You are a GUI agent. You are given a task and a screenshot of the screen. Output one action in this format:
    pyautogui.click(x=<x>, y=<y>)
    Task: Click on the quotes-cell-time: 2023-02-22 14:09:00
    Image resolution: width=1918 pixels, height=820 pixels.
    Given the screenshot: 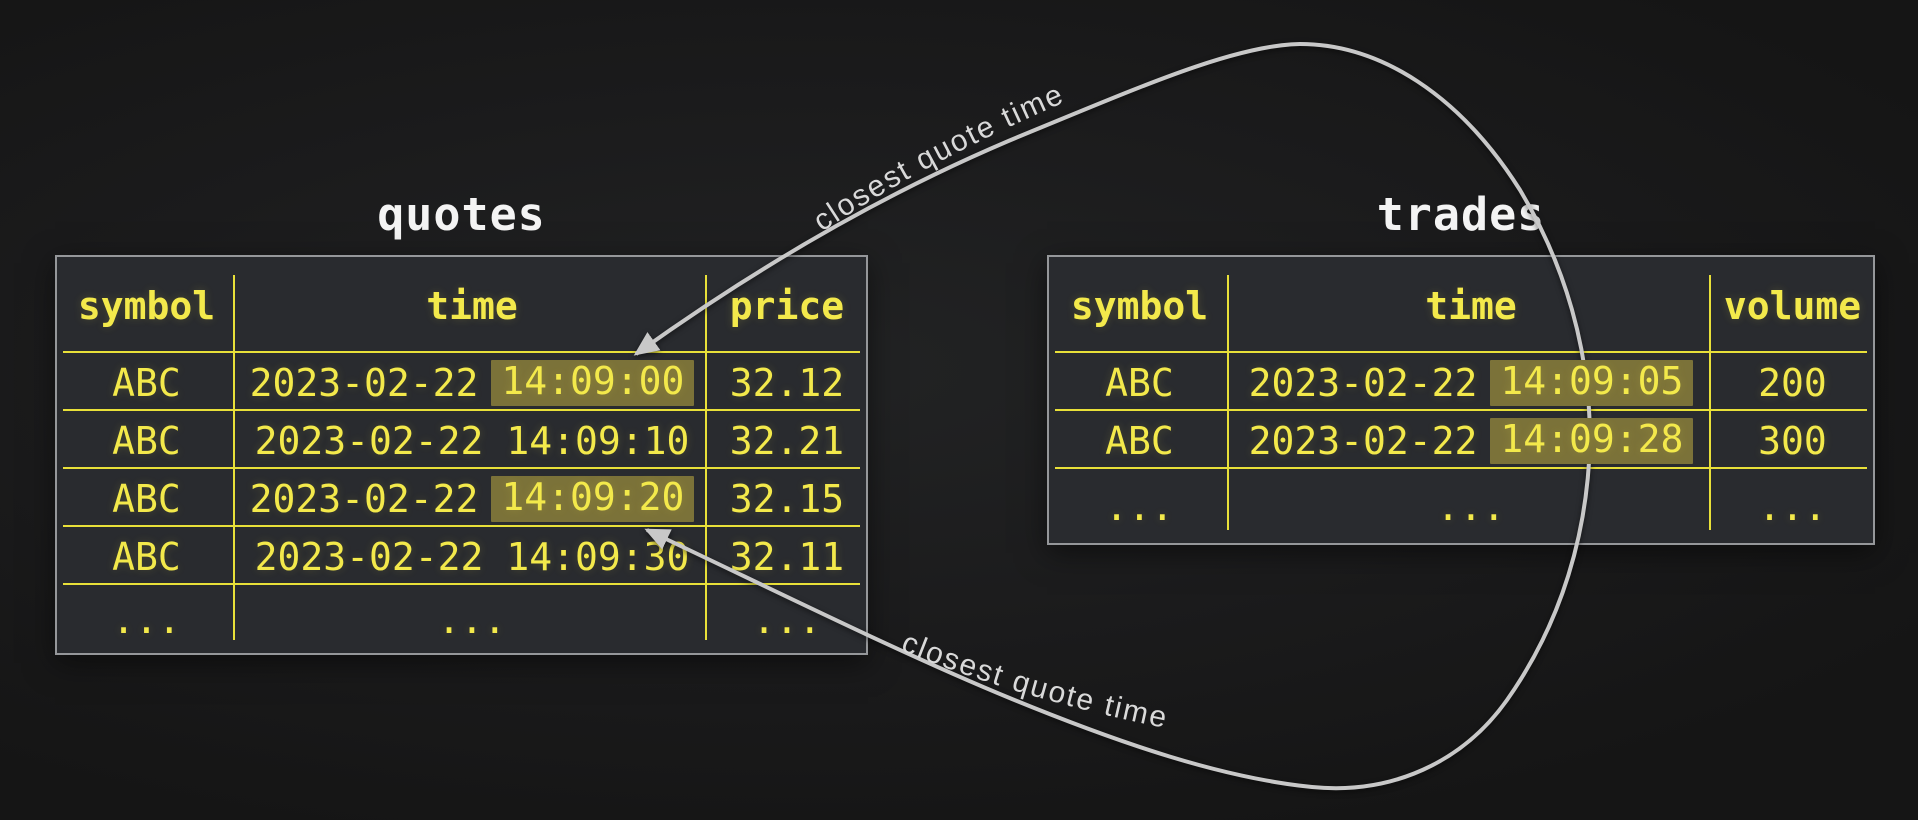 What is the action you would take?
    pyautogui.click(x=472, y=383)
    